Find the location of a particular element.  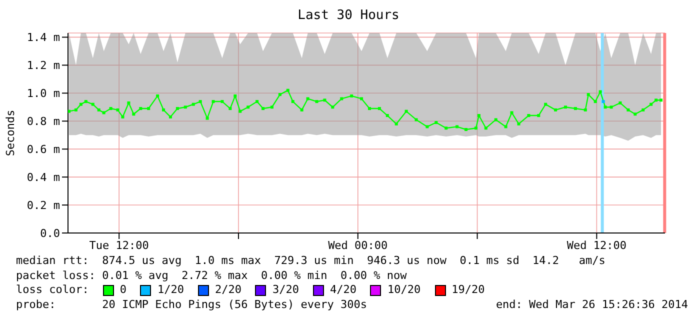

chart-title: Last 30 Hours is located at coordinates (348, 15).